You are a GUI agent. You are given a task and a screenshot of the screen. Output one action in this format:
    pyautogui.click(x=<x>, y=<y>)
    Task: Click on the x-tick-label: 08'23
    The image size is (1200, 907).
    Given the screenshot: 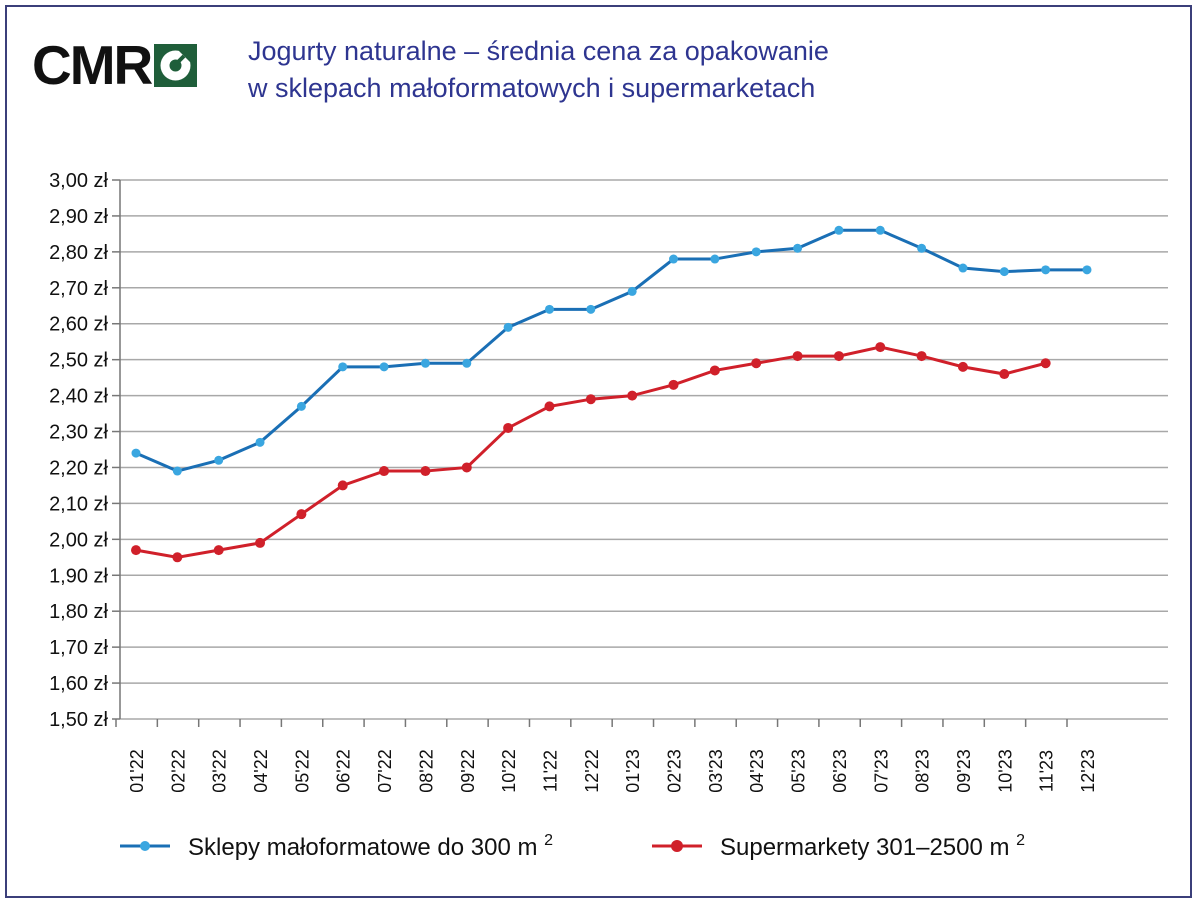 What is the action you would take?
    pyautogui.click(x=923, y=770)
    